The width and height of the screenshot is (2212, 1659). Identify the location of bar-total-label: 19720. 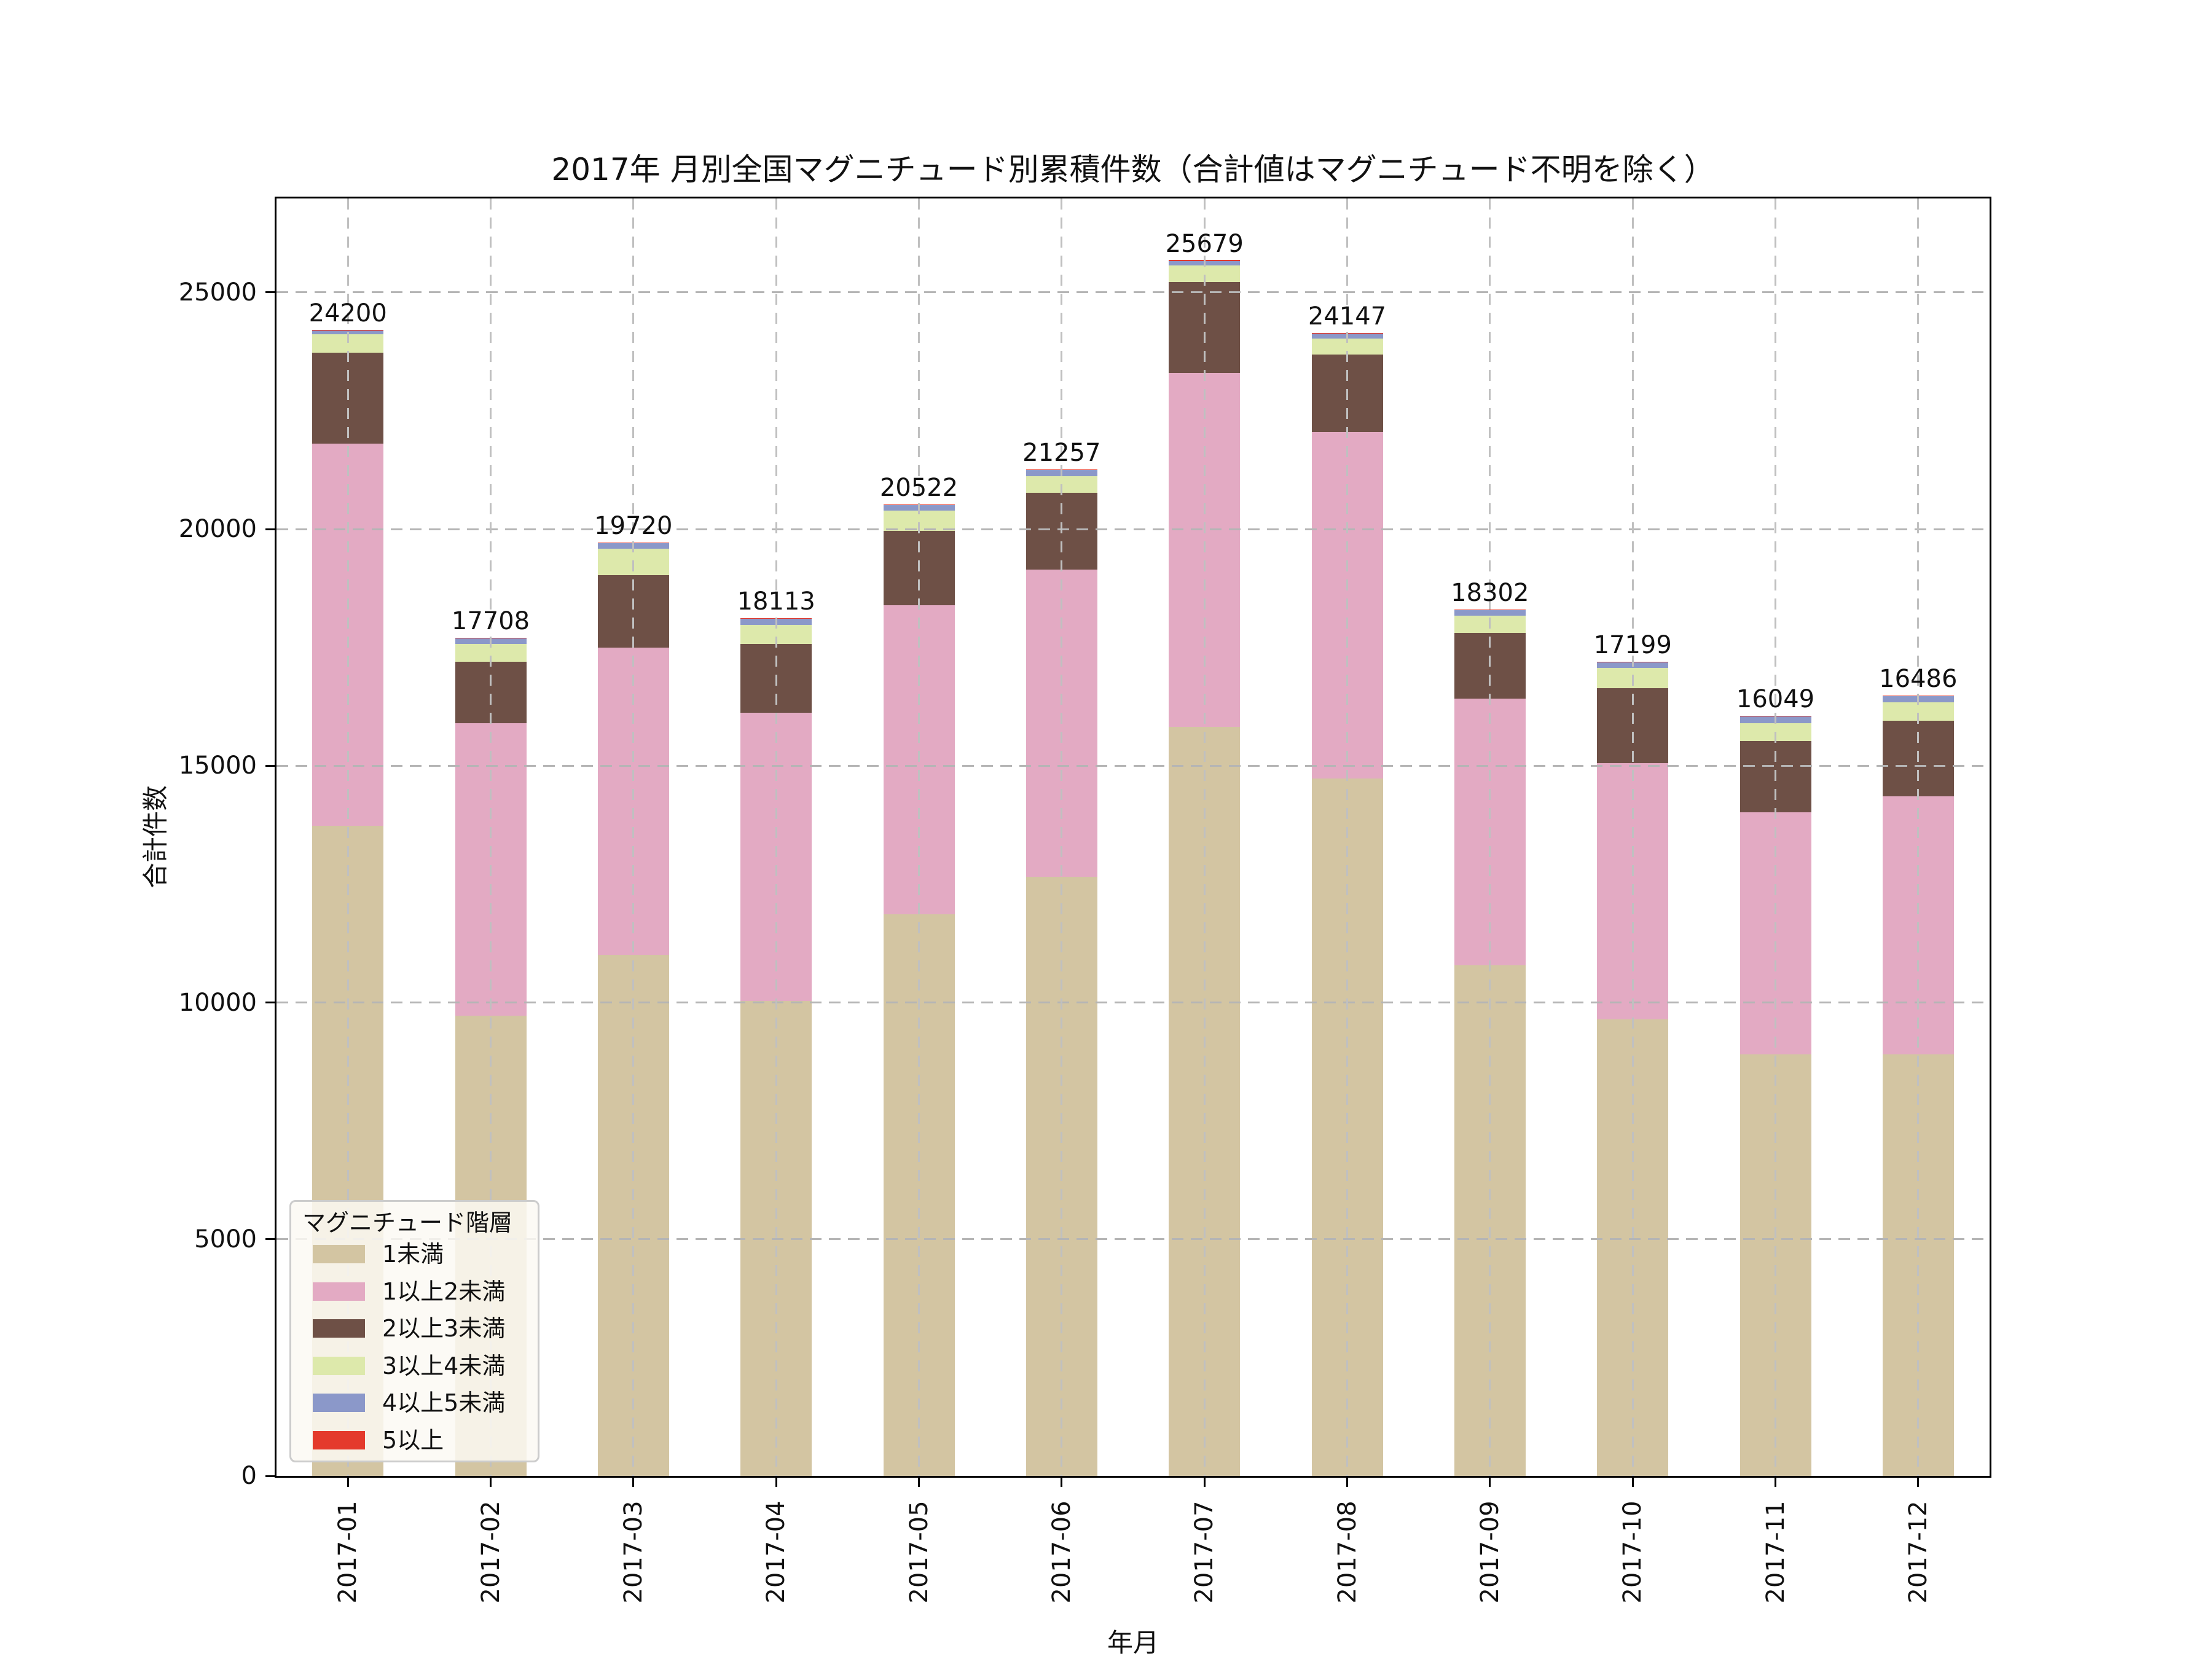
(633, 525).